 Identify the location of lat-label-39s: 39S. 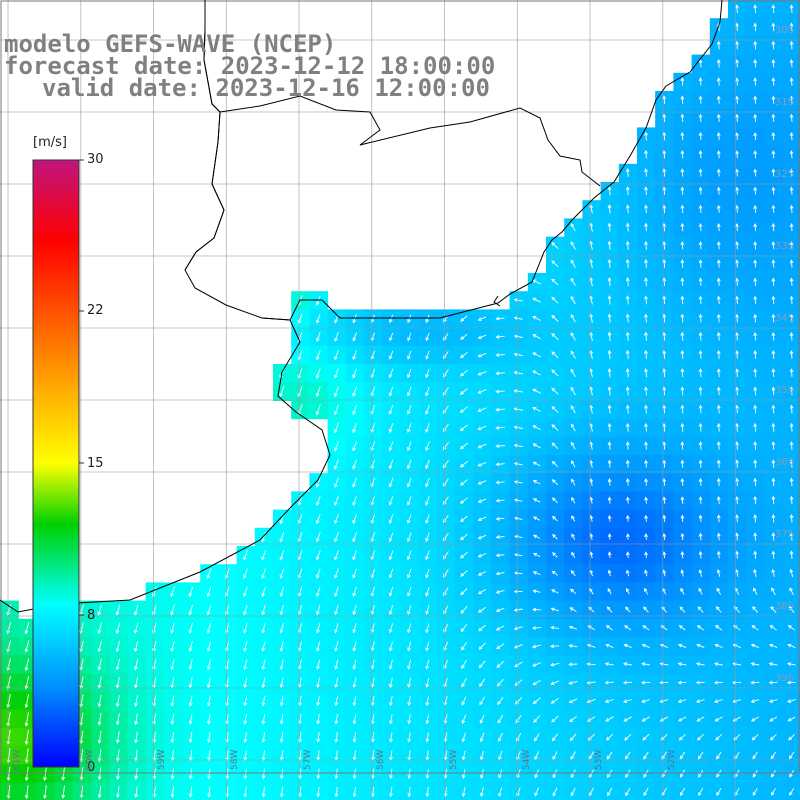
(784, 678).